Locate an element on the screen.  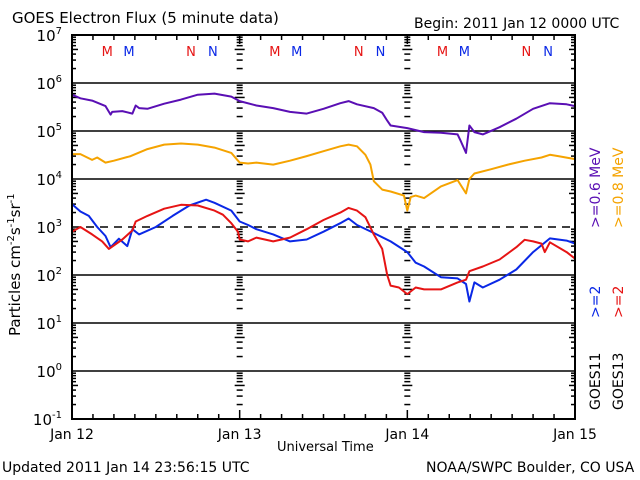
y-tick-label: 10⁰ is located at coordinates (49, 371).